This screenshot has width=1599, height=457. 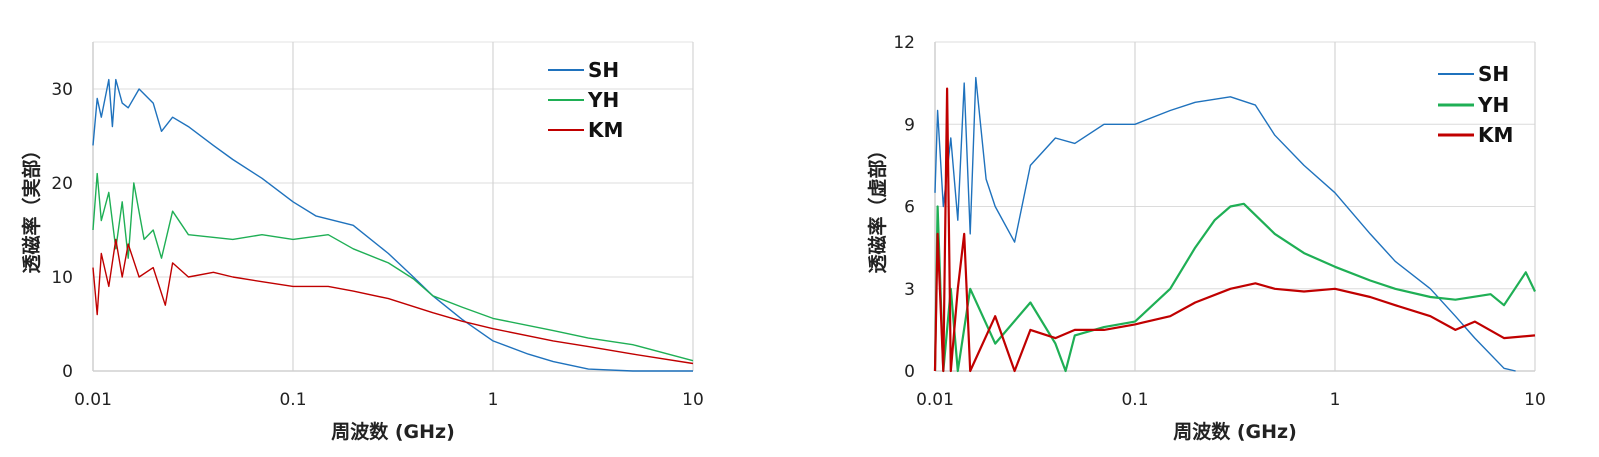 I want to click on y-tick-label: 10, so click(x=62, y=278).